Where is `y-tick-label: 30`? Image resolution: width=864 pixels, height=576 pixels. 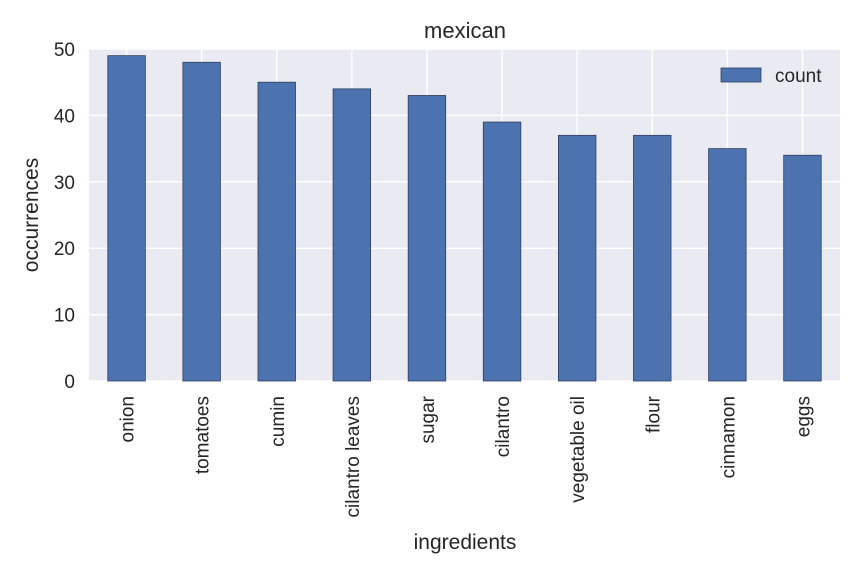 y-tick-label: 30 is located at coordinates (64, 183).